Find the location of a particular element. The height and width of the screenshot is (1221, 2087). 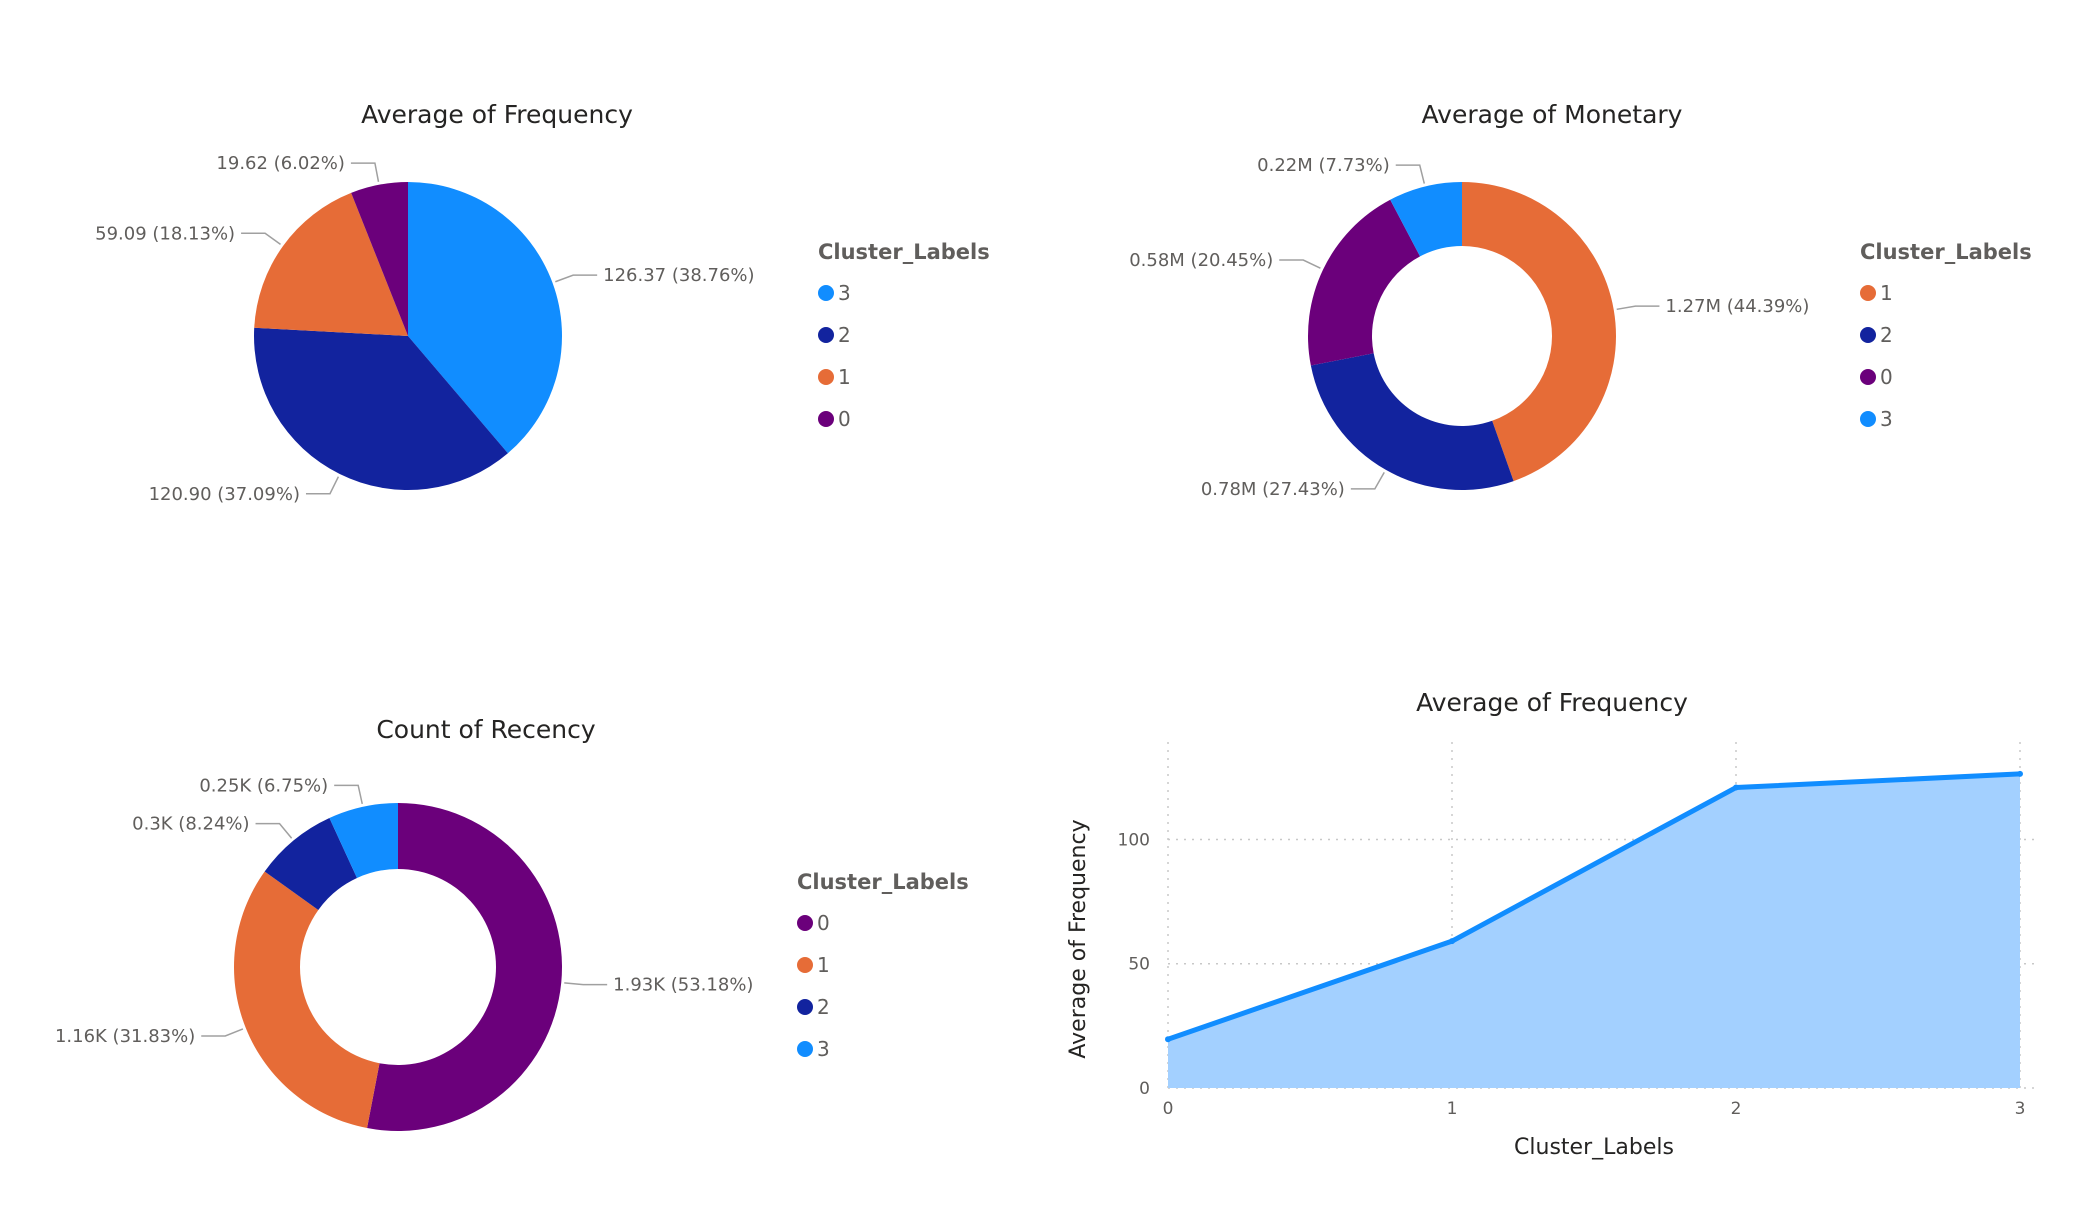

y-tick-label: 0 is located at coordinates (1144, 1089).